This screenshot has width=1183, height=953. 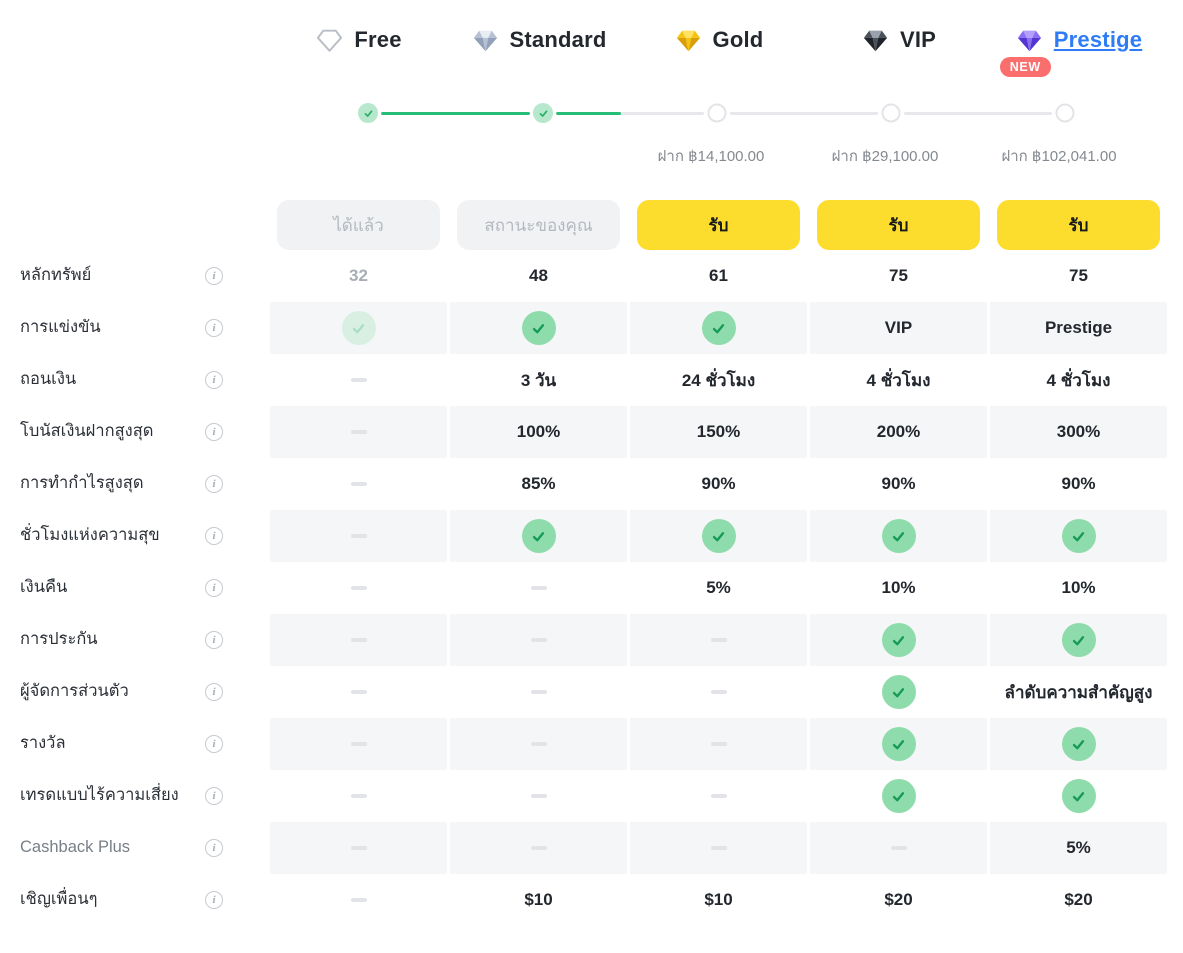 What do you see at coordinates (898, 900) in the screenshot?
I see `cell-vip-row-13: $20` at bounding box center [898, 900].